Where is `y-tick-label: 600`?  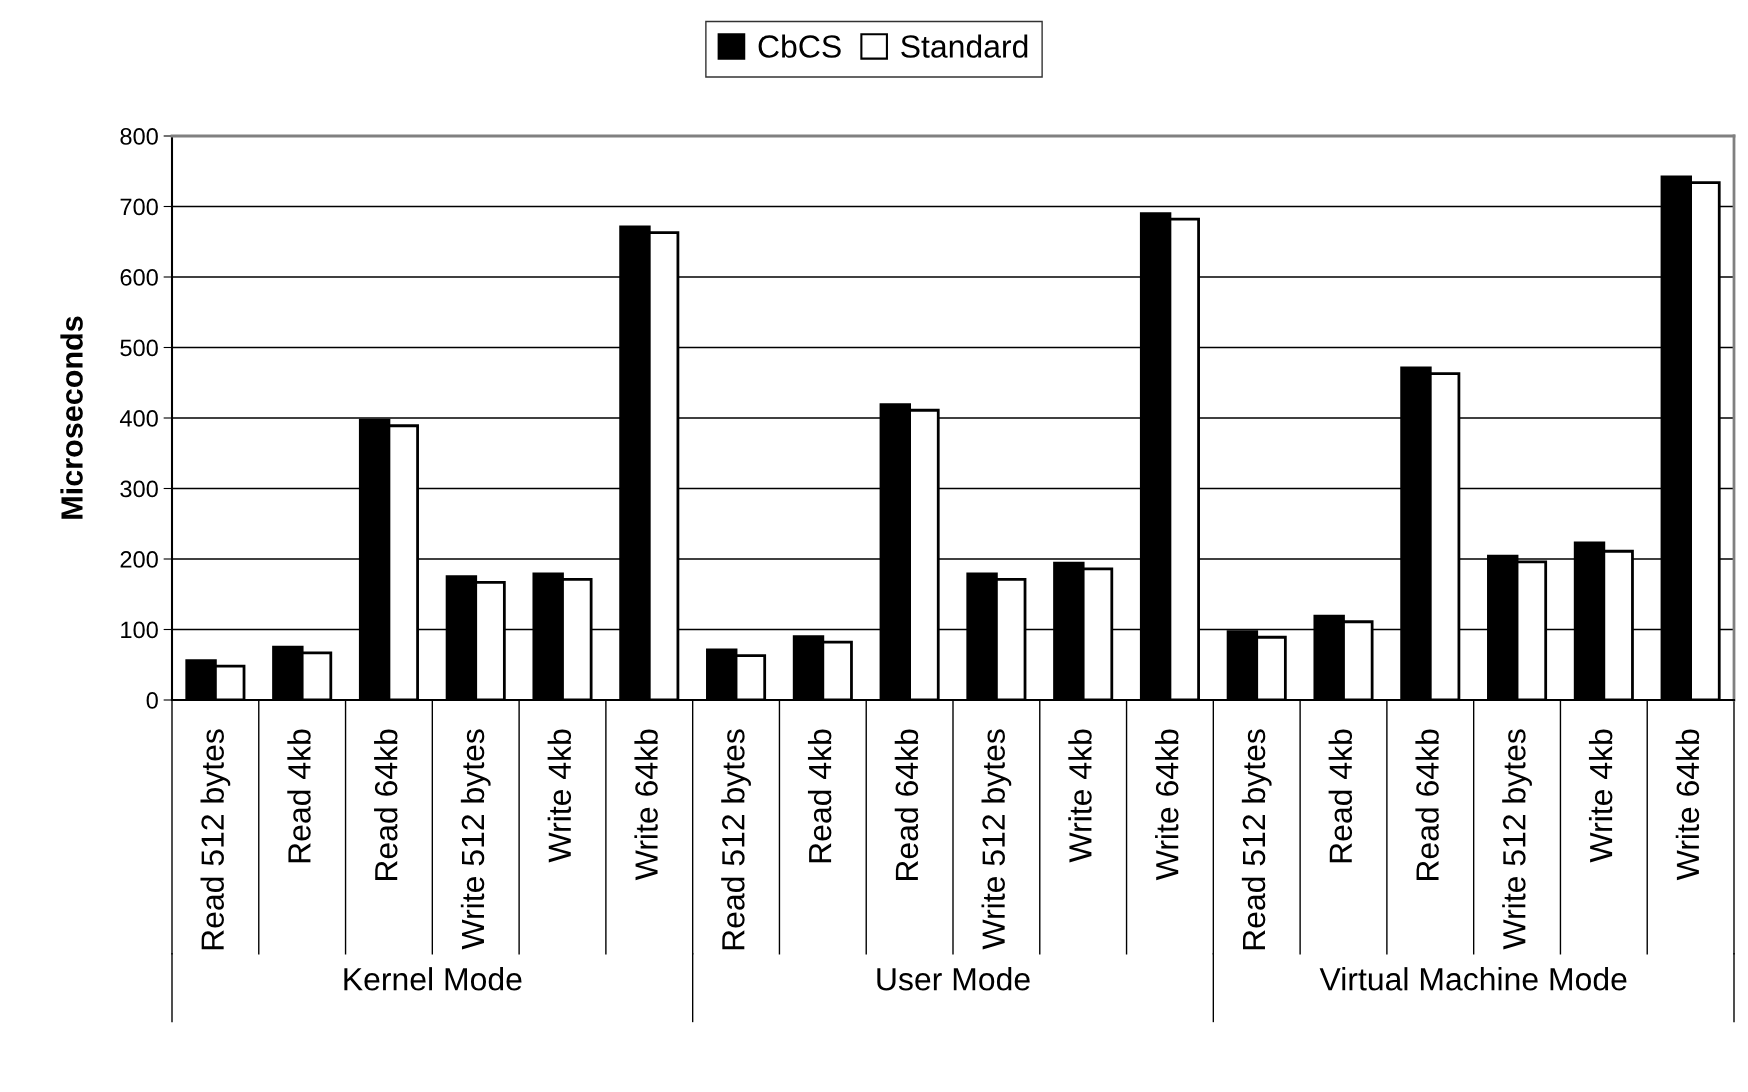
y-tick-label: 600 is located at coordinates (139, 277).